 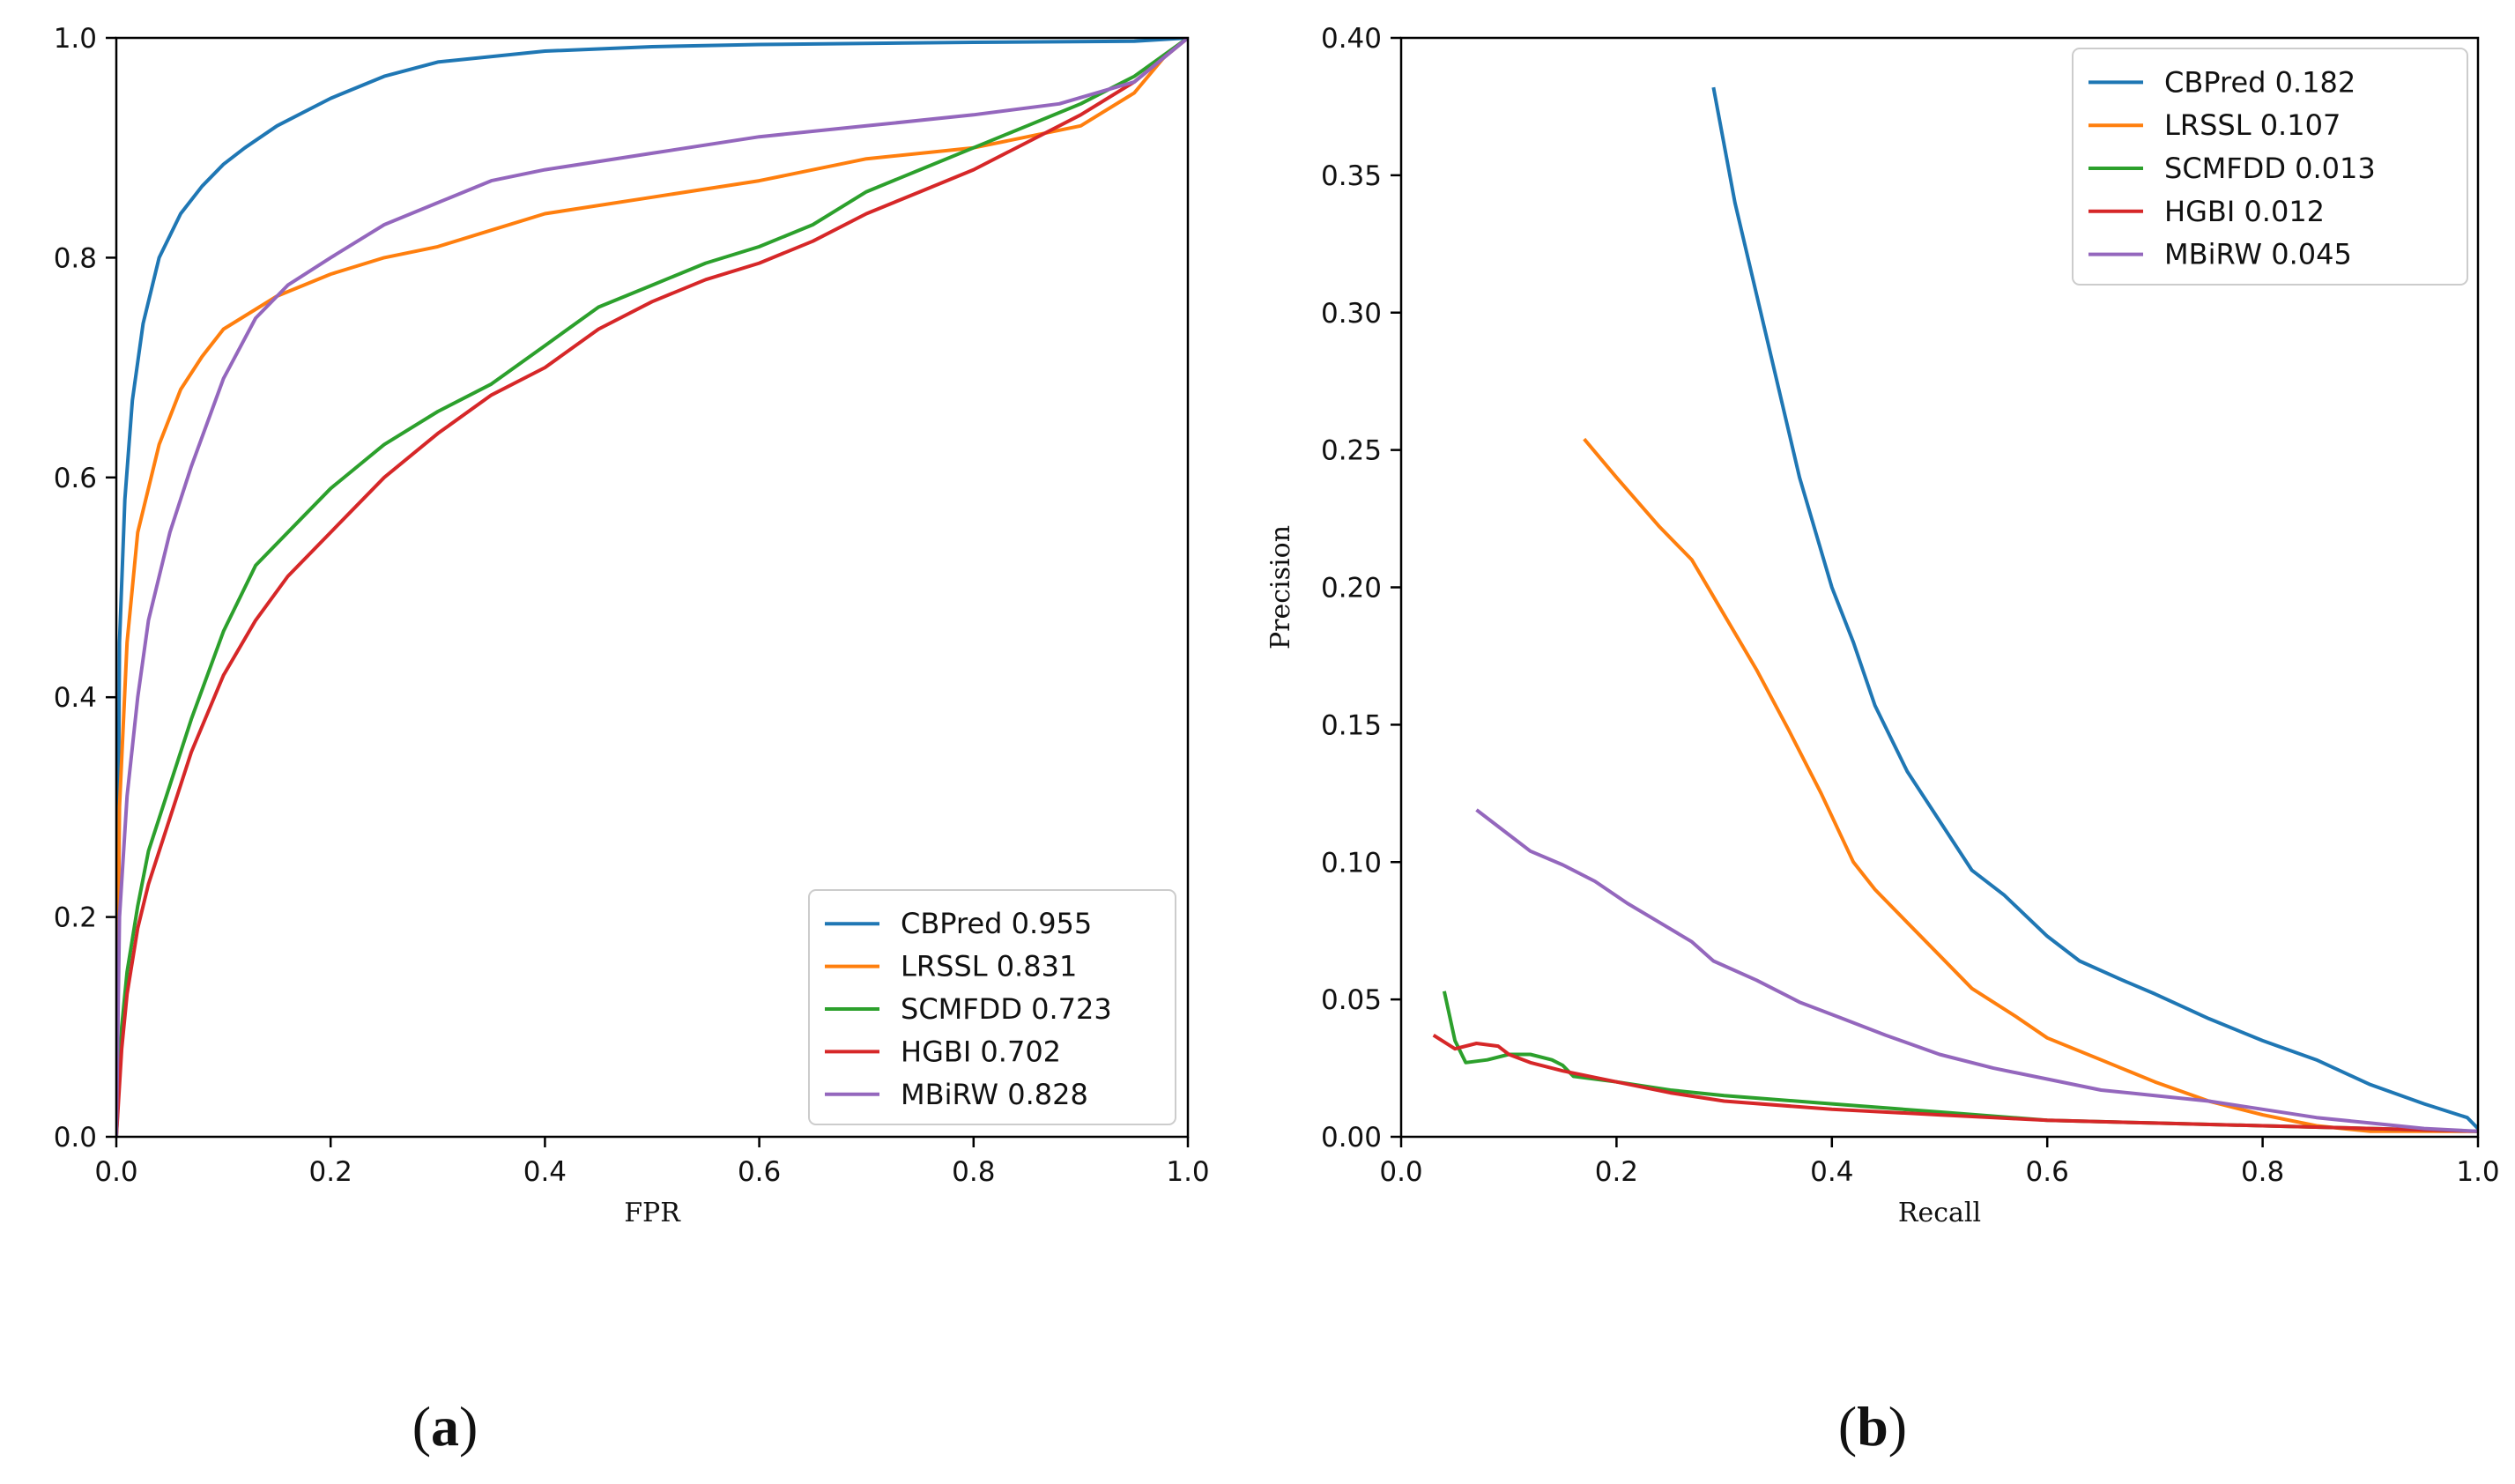 What do you see at coordinates (989, 967) in the screenshot?
I see `legend-label: LRSSL 0.831` at bounding box center [989, 967].